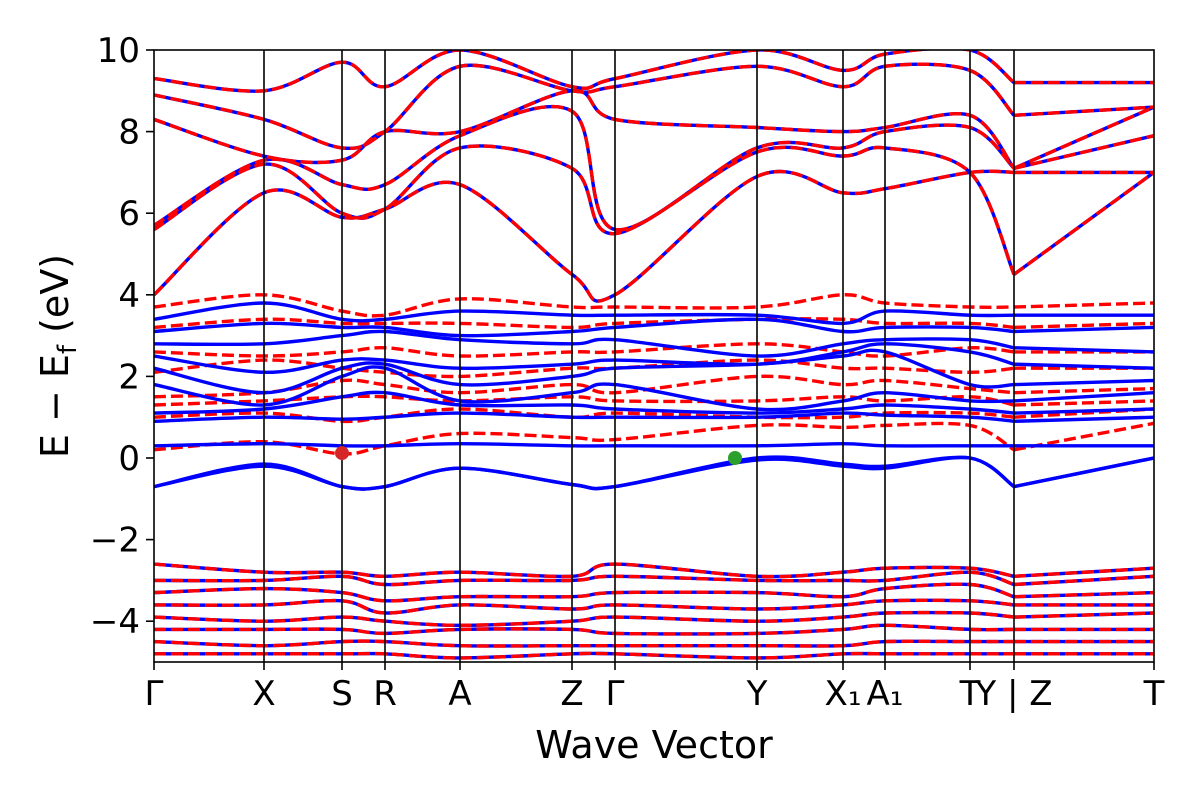 This screenshot has height=800, width=1200. I want to click on band-edge-markers, so click(538, 455).